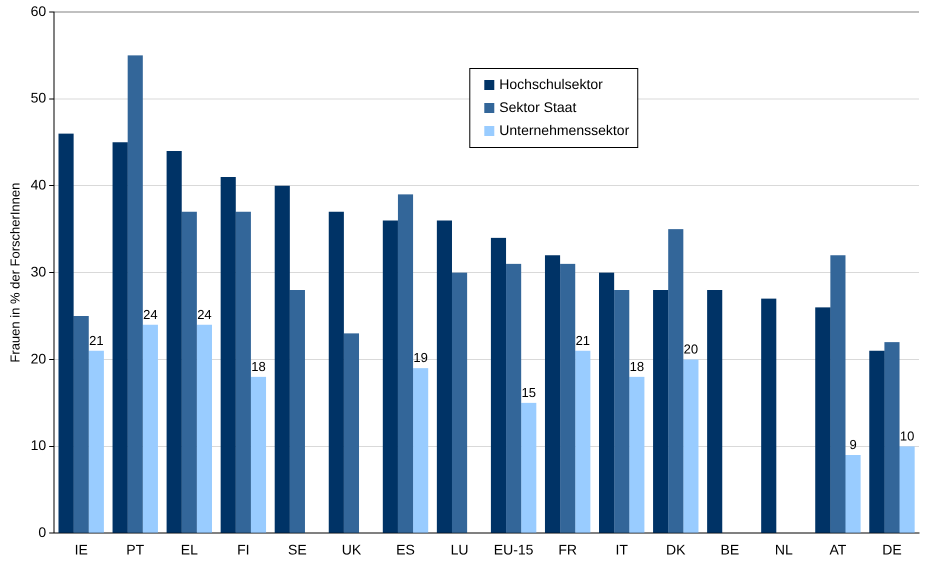 Image resolution: width=933 pixels, height=562 pixels. I want to click on y-tick-label: 10, so click(38, 445).